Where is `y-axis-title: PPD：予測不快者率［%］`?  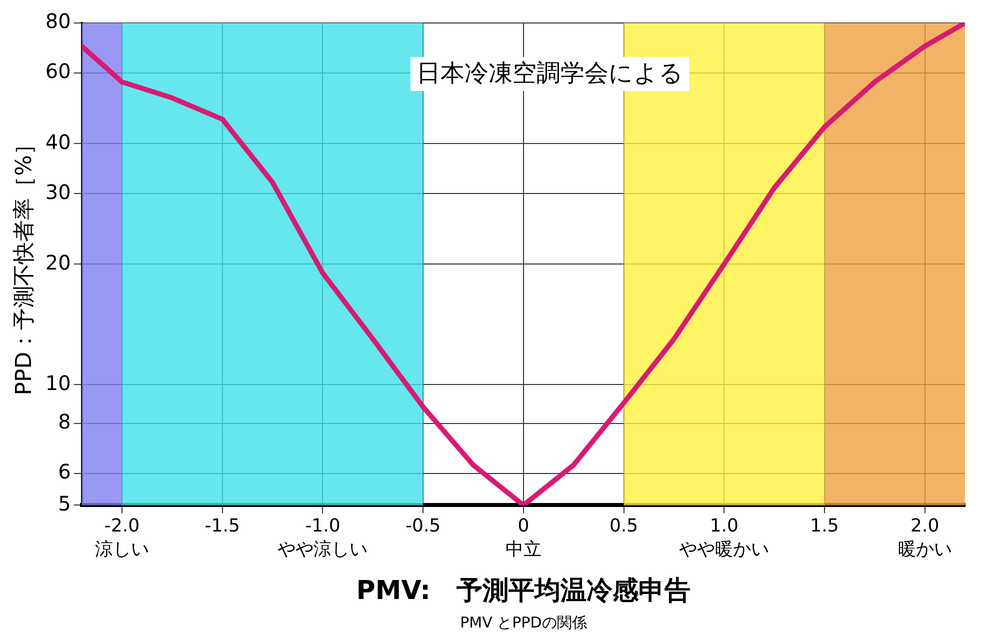
y-axis-title: PPD：予測不快者率［%］ is located at coordinates (24, 264).